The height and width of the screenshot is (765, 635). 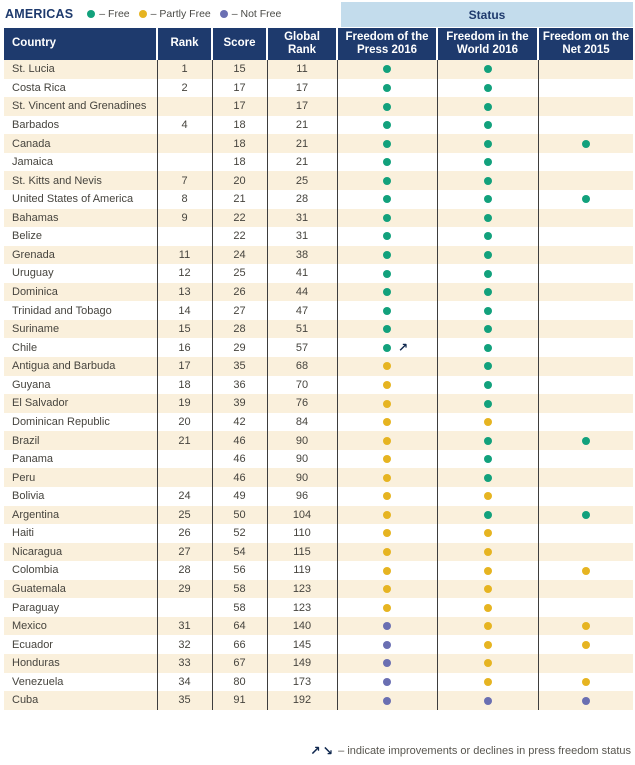 What do you see at coordinates (36, 663) in the screenshot?
I see `country-cell: Honduras` at bounding box center [36, 663].